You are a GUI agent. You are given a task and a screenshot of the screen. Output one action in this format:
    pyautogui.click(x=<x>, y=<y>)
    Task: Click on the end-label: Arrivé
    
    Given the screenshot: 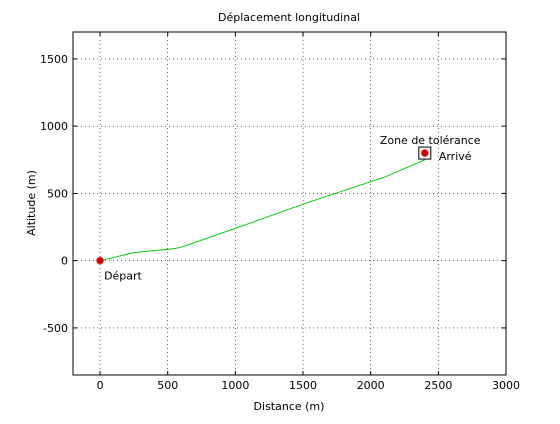 What is the action you would take?
    pyautogui.click(x=455, y=156)
    